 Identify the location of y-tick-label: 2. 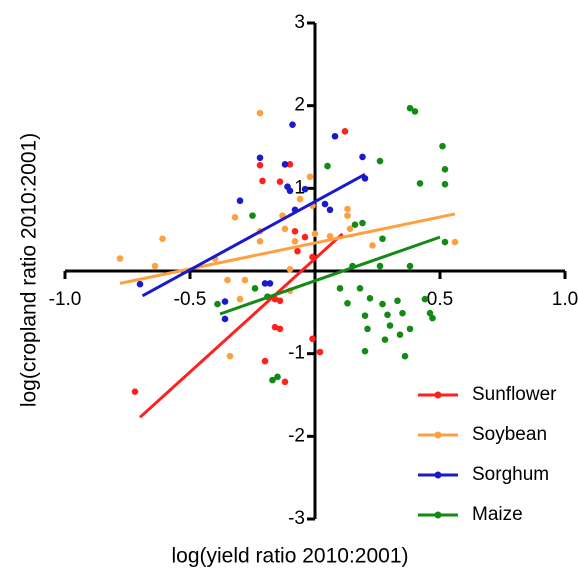
(299, 105).